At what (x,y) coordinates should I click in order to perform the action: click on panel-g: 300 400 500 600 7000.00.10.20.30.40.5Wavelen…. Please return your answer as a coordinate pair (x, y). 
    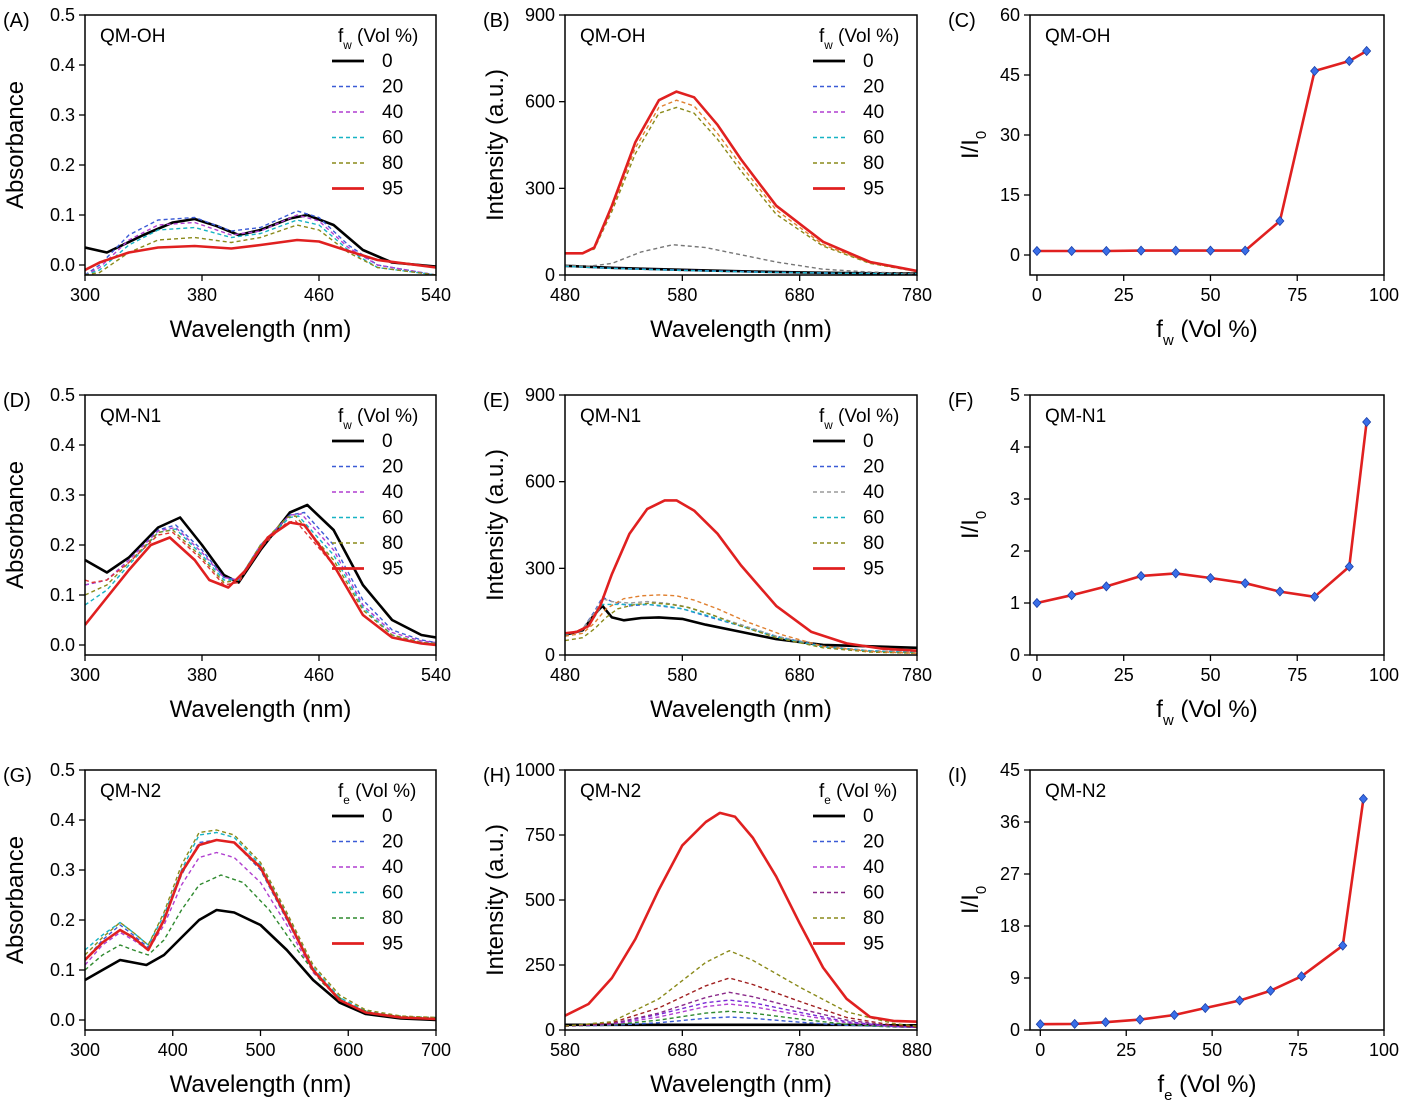
    Looking at the image, I should click on (226, 929).